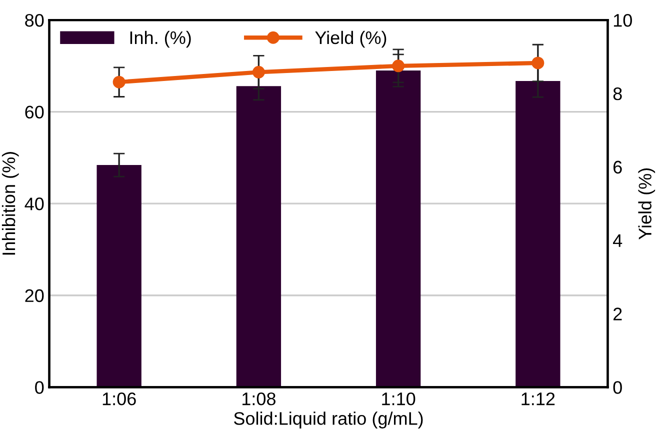 The image size is (657, 445). Describe the element at coordinates (538, 399) in the screenshot. I see `x-tick-label: 1:12` at that location.